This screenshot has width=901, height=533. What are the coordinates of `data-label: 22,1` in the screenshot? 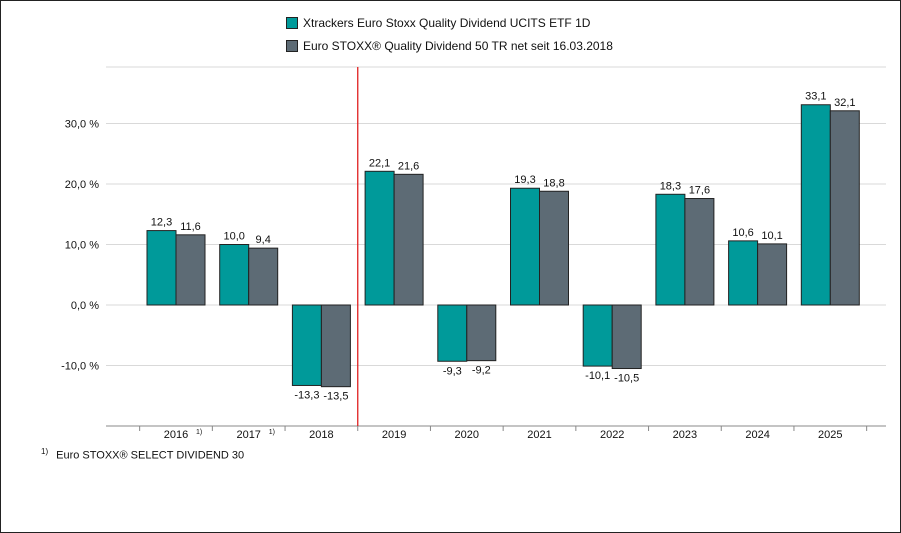 It's located at (379, 163).